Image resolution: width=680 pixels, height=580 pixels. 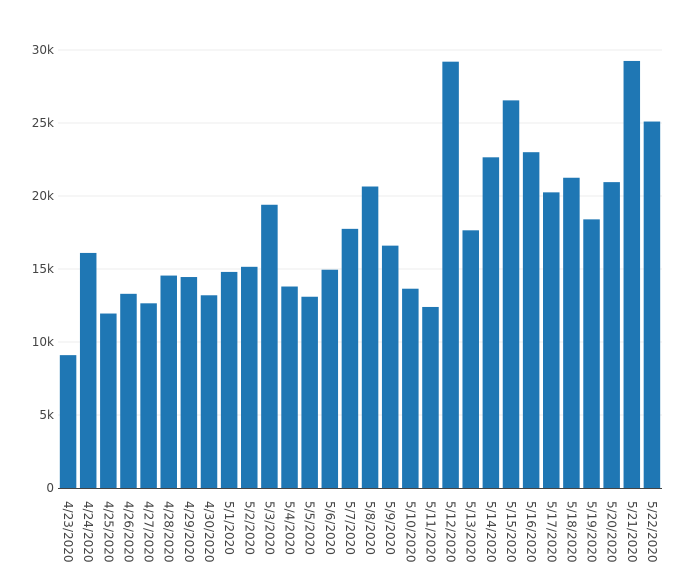 What do you see at coordinates (68, 532) in the screenshot?
I see `x-tick-label: 4/23/2020` at bounding box center [68, 532].